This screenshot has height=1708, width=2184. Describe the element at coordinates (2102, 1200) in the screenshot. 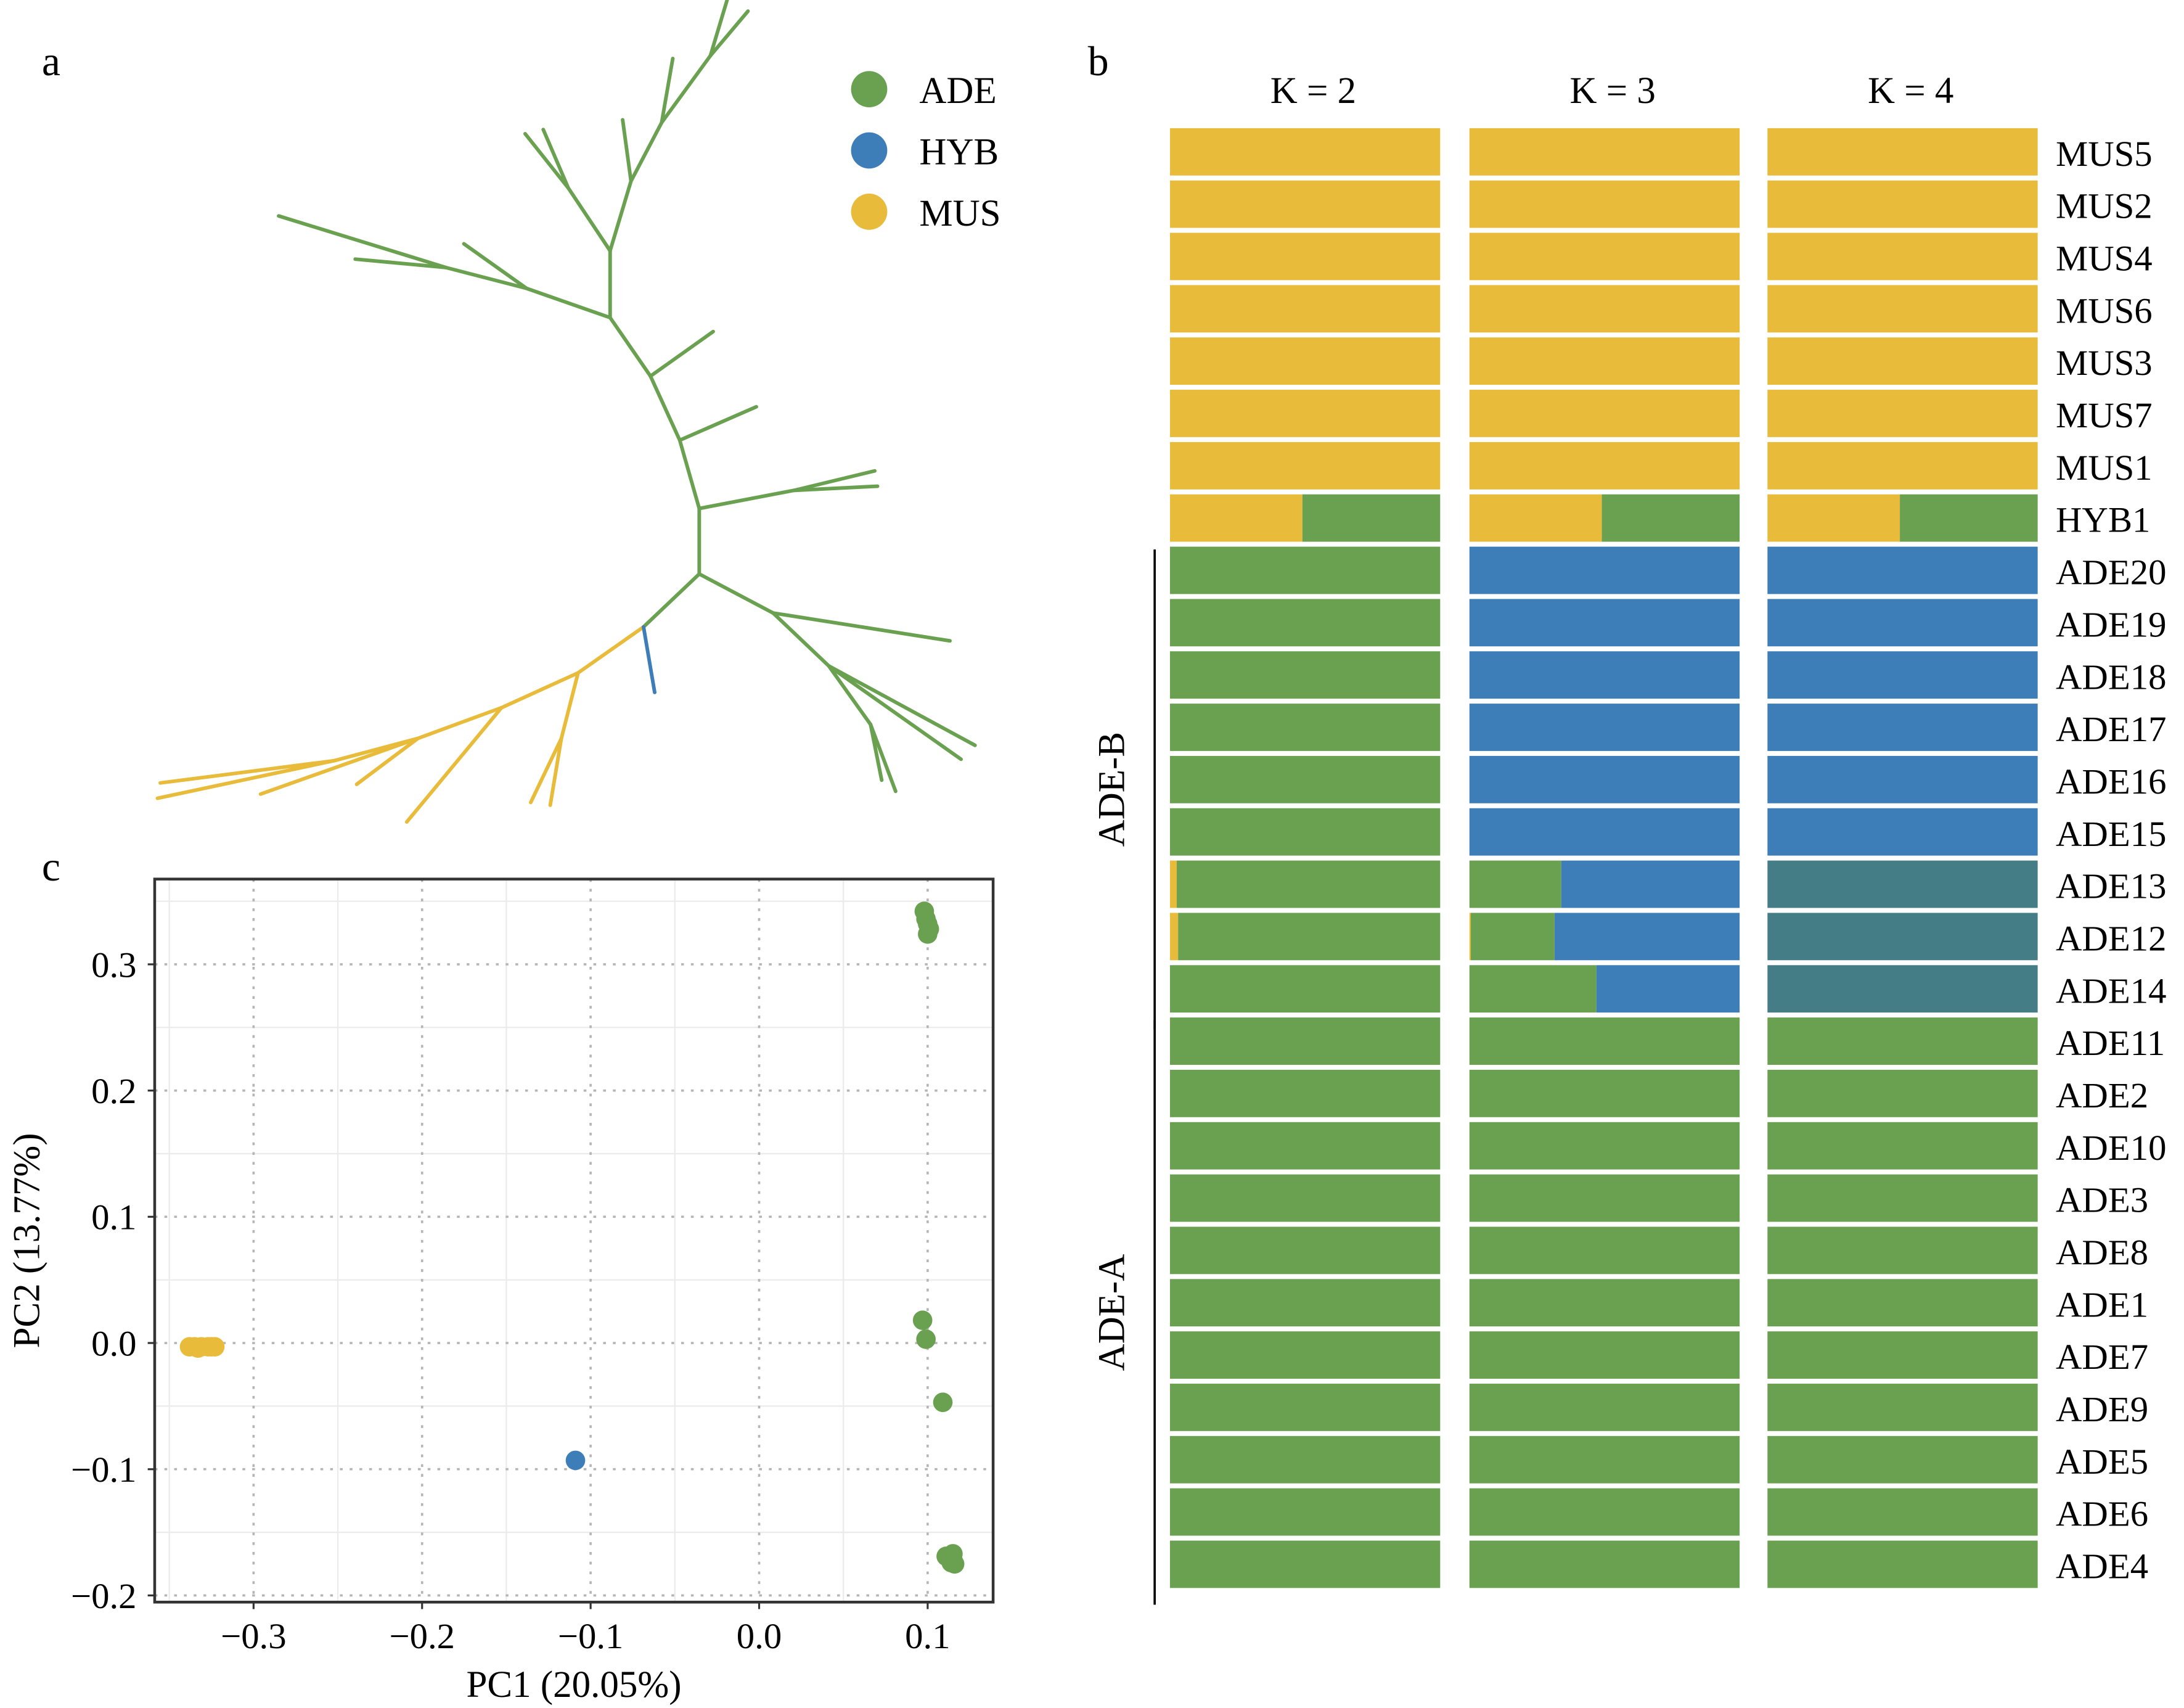

I see `sample-label: ADE3` at that location.